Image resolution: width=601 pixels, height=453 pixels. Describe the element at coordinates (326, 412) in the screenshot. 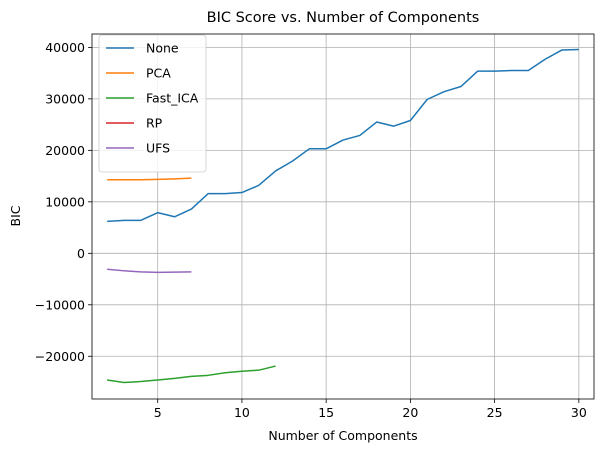

I see `x-tick-label: 15` at that location.